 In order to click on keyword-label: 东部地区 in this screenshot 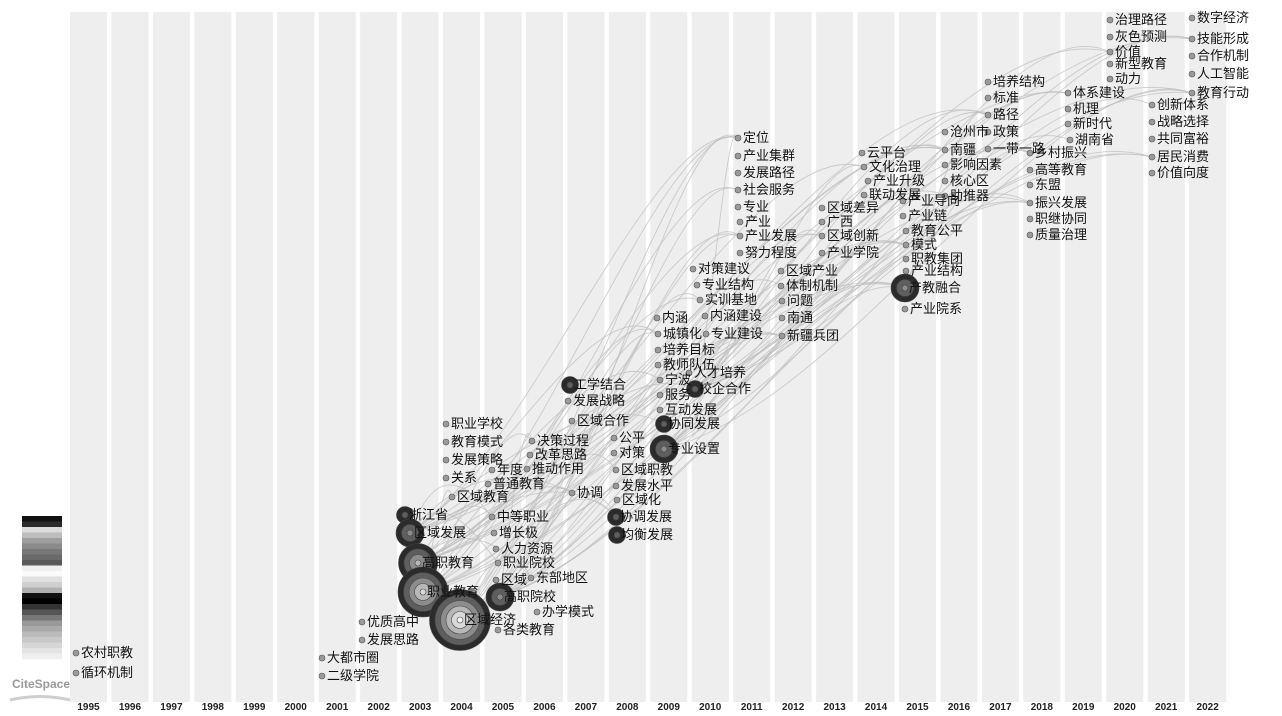, I will do `click(562, 578)`.